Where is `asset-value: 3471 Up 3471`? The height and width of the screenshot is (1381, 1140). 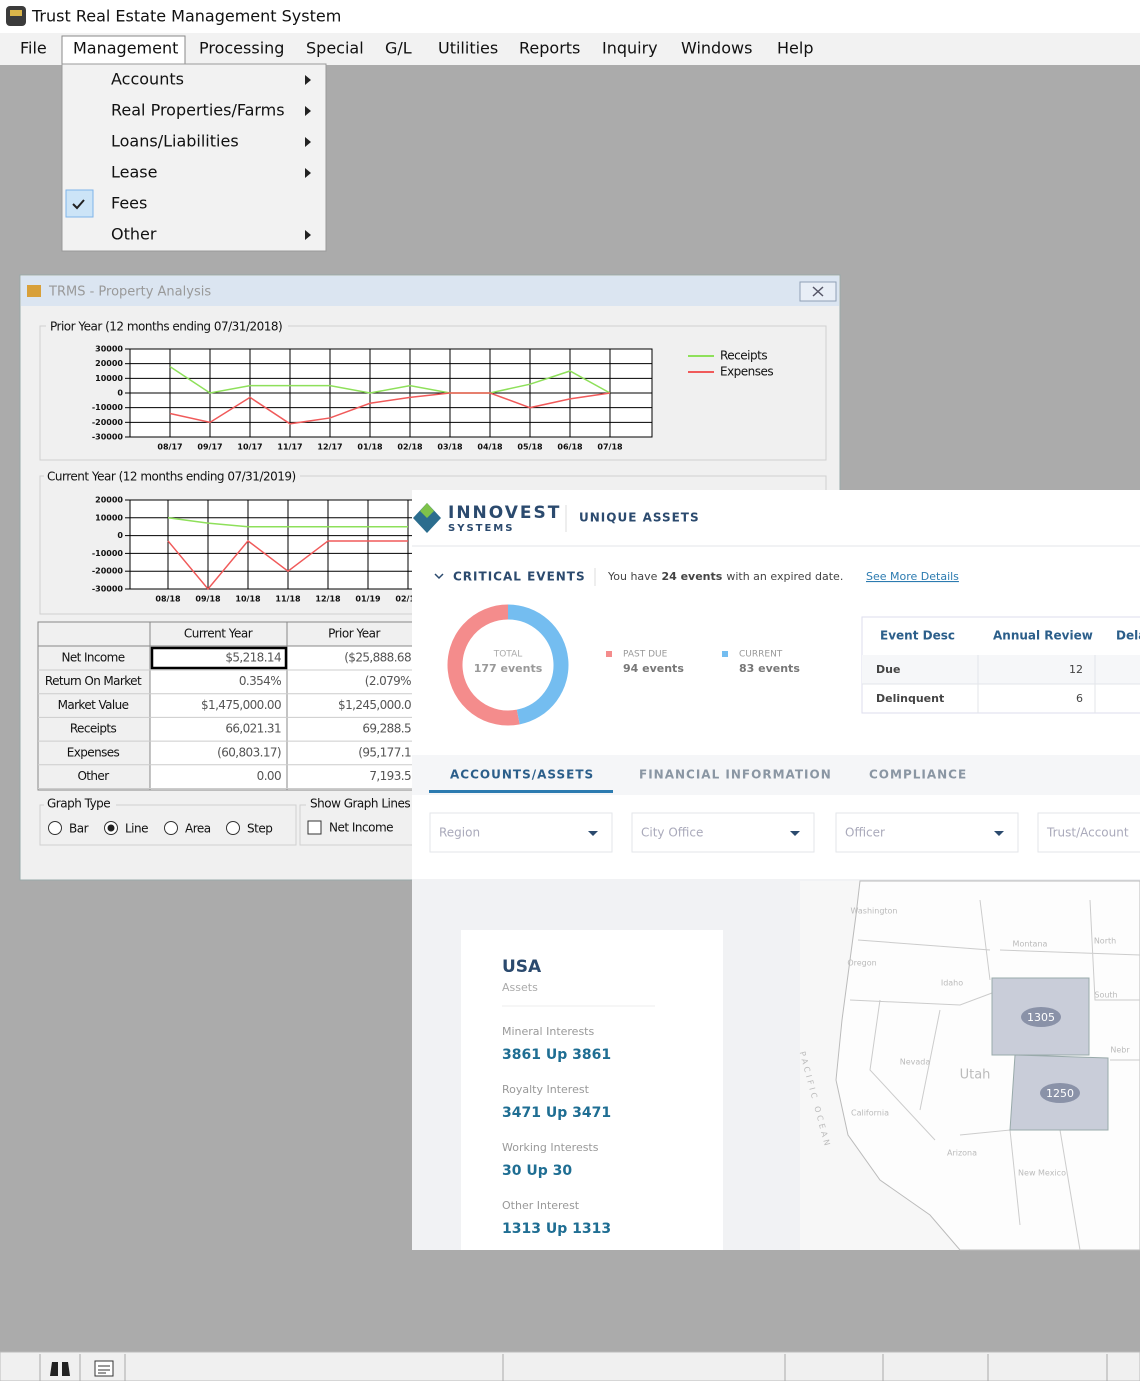
asset-value: 3471 Up 3471 is located at coordinates (556, 1113).